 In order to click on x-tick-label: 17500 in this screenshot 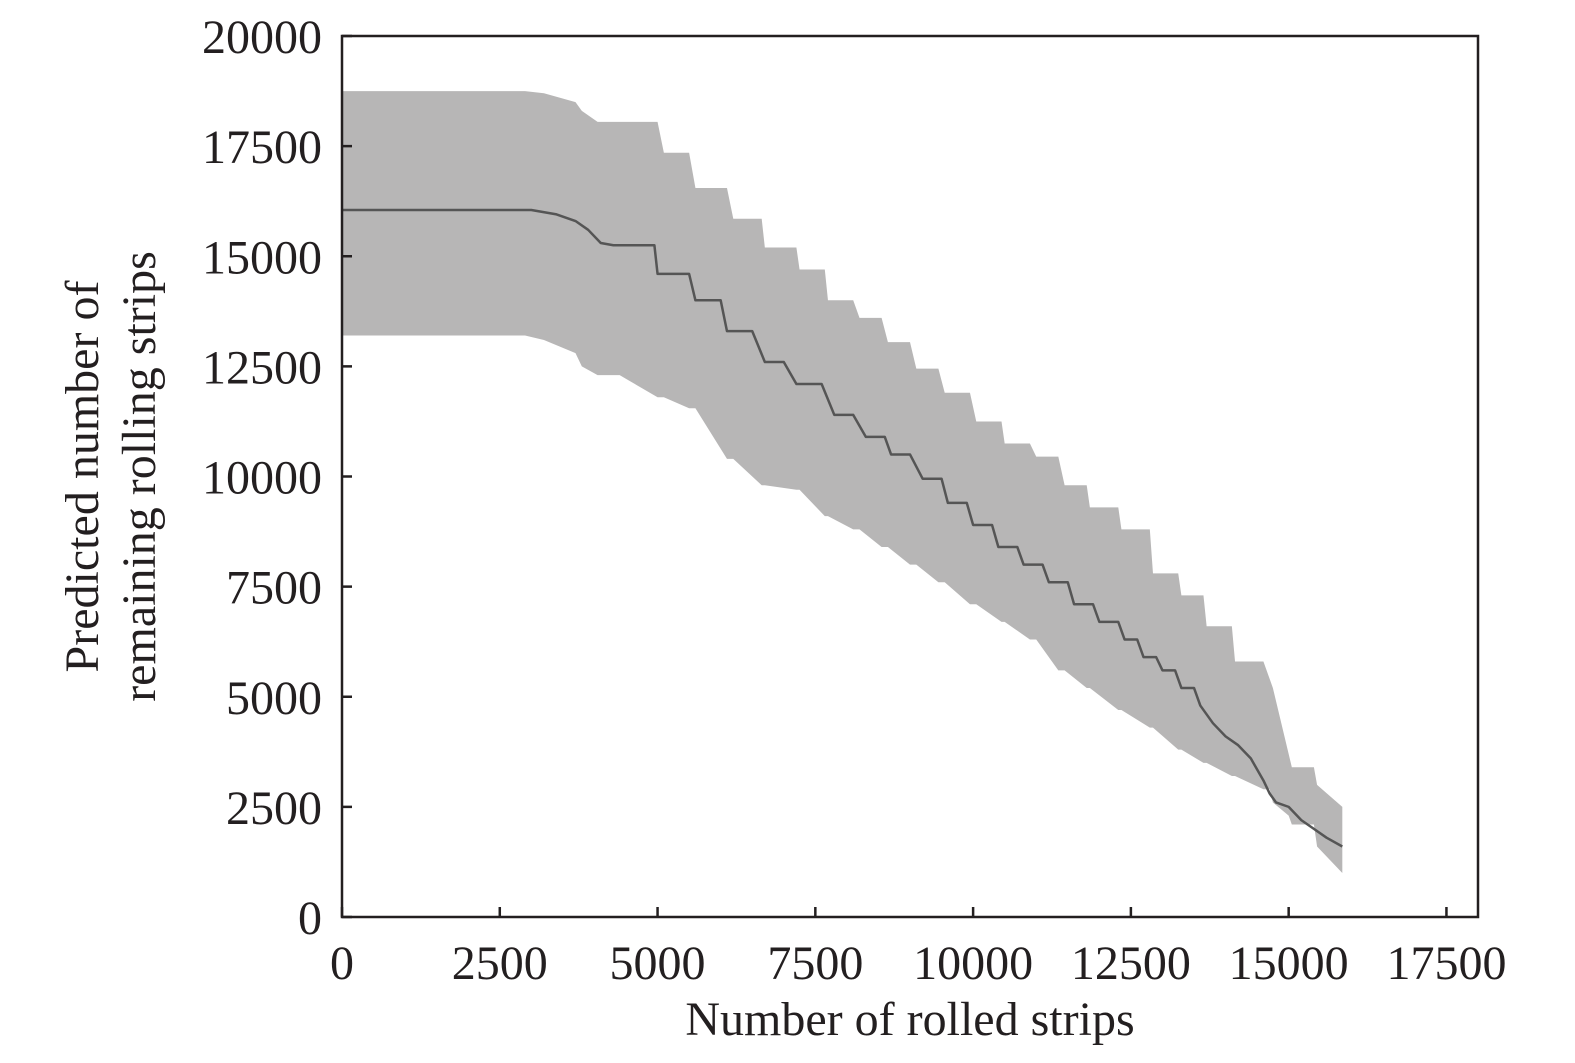, I will do `click(1446, 963)`.